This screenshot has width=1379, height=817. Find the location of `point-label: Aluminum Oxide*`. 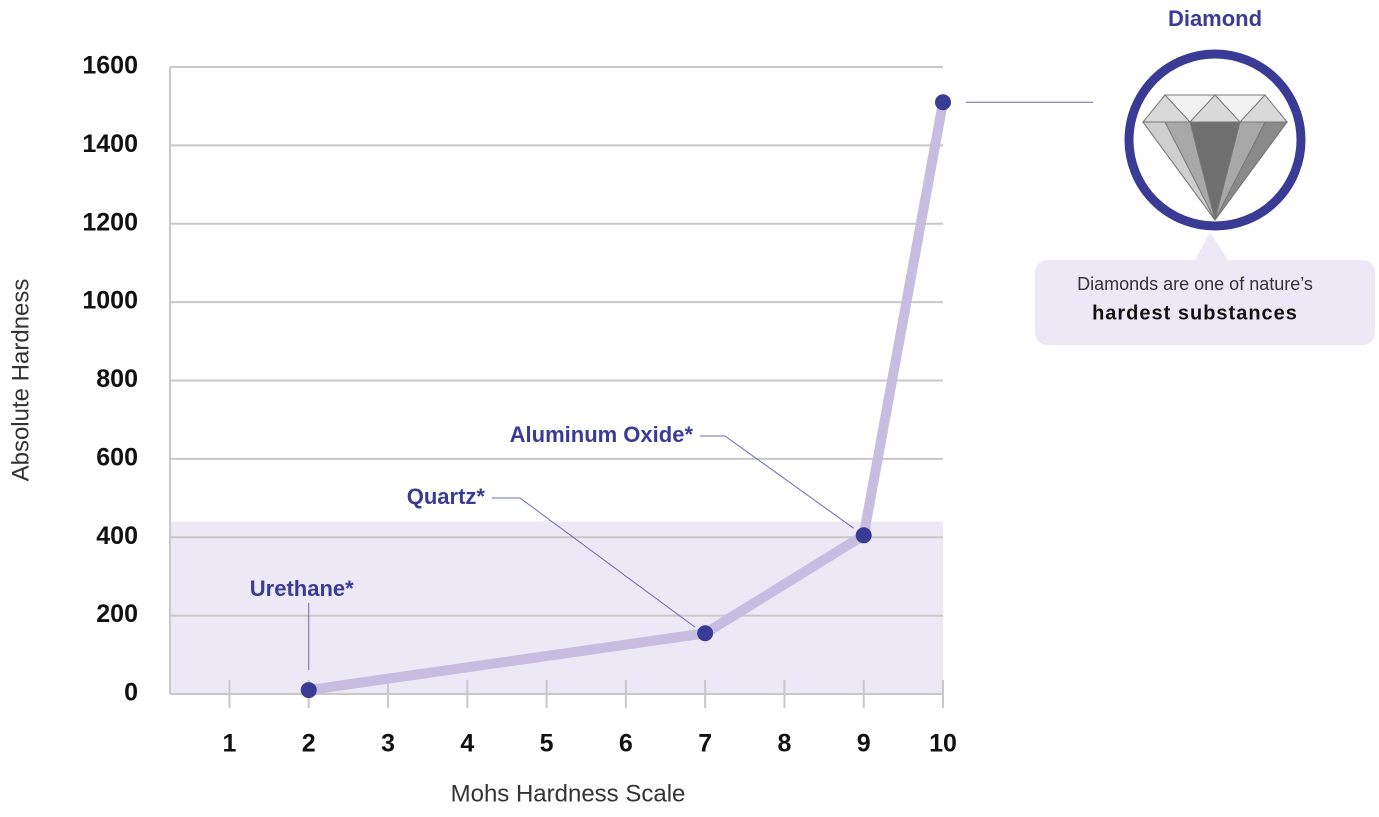

point-label: Aluminum Oxide* is located at coordinates (602, 434).